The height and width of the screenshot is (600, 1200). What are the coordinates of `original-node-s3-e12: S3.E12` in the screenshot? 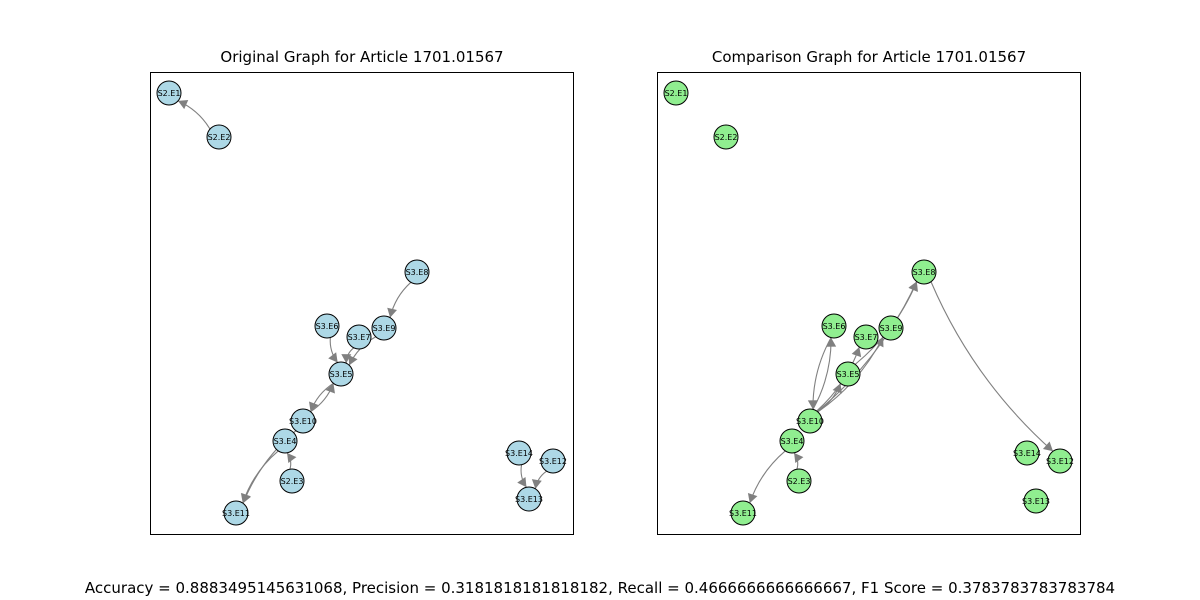 It's located at (553, 461).